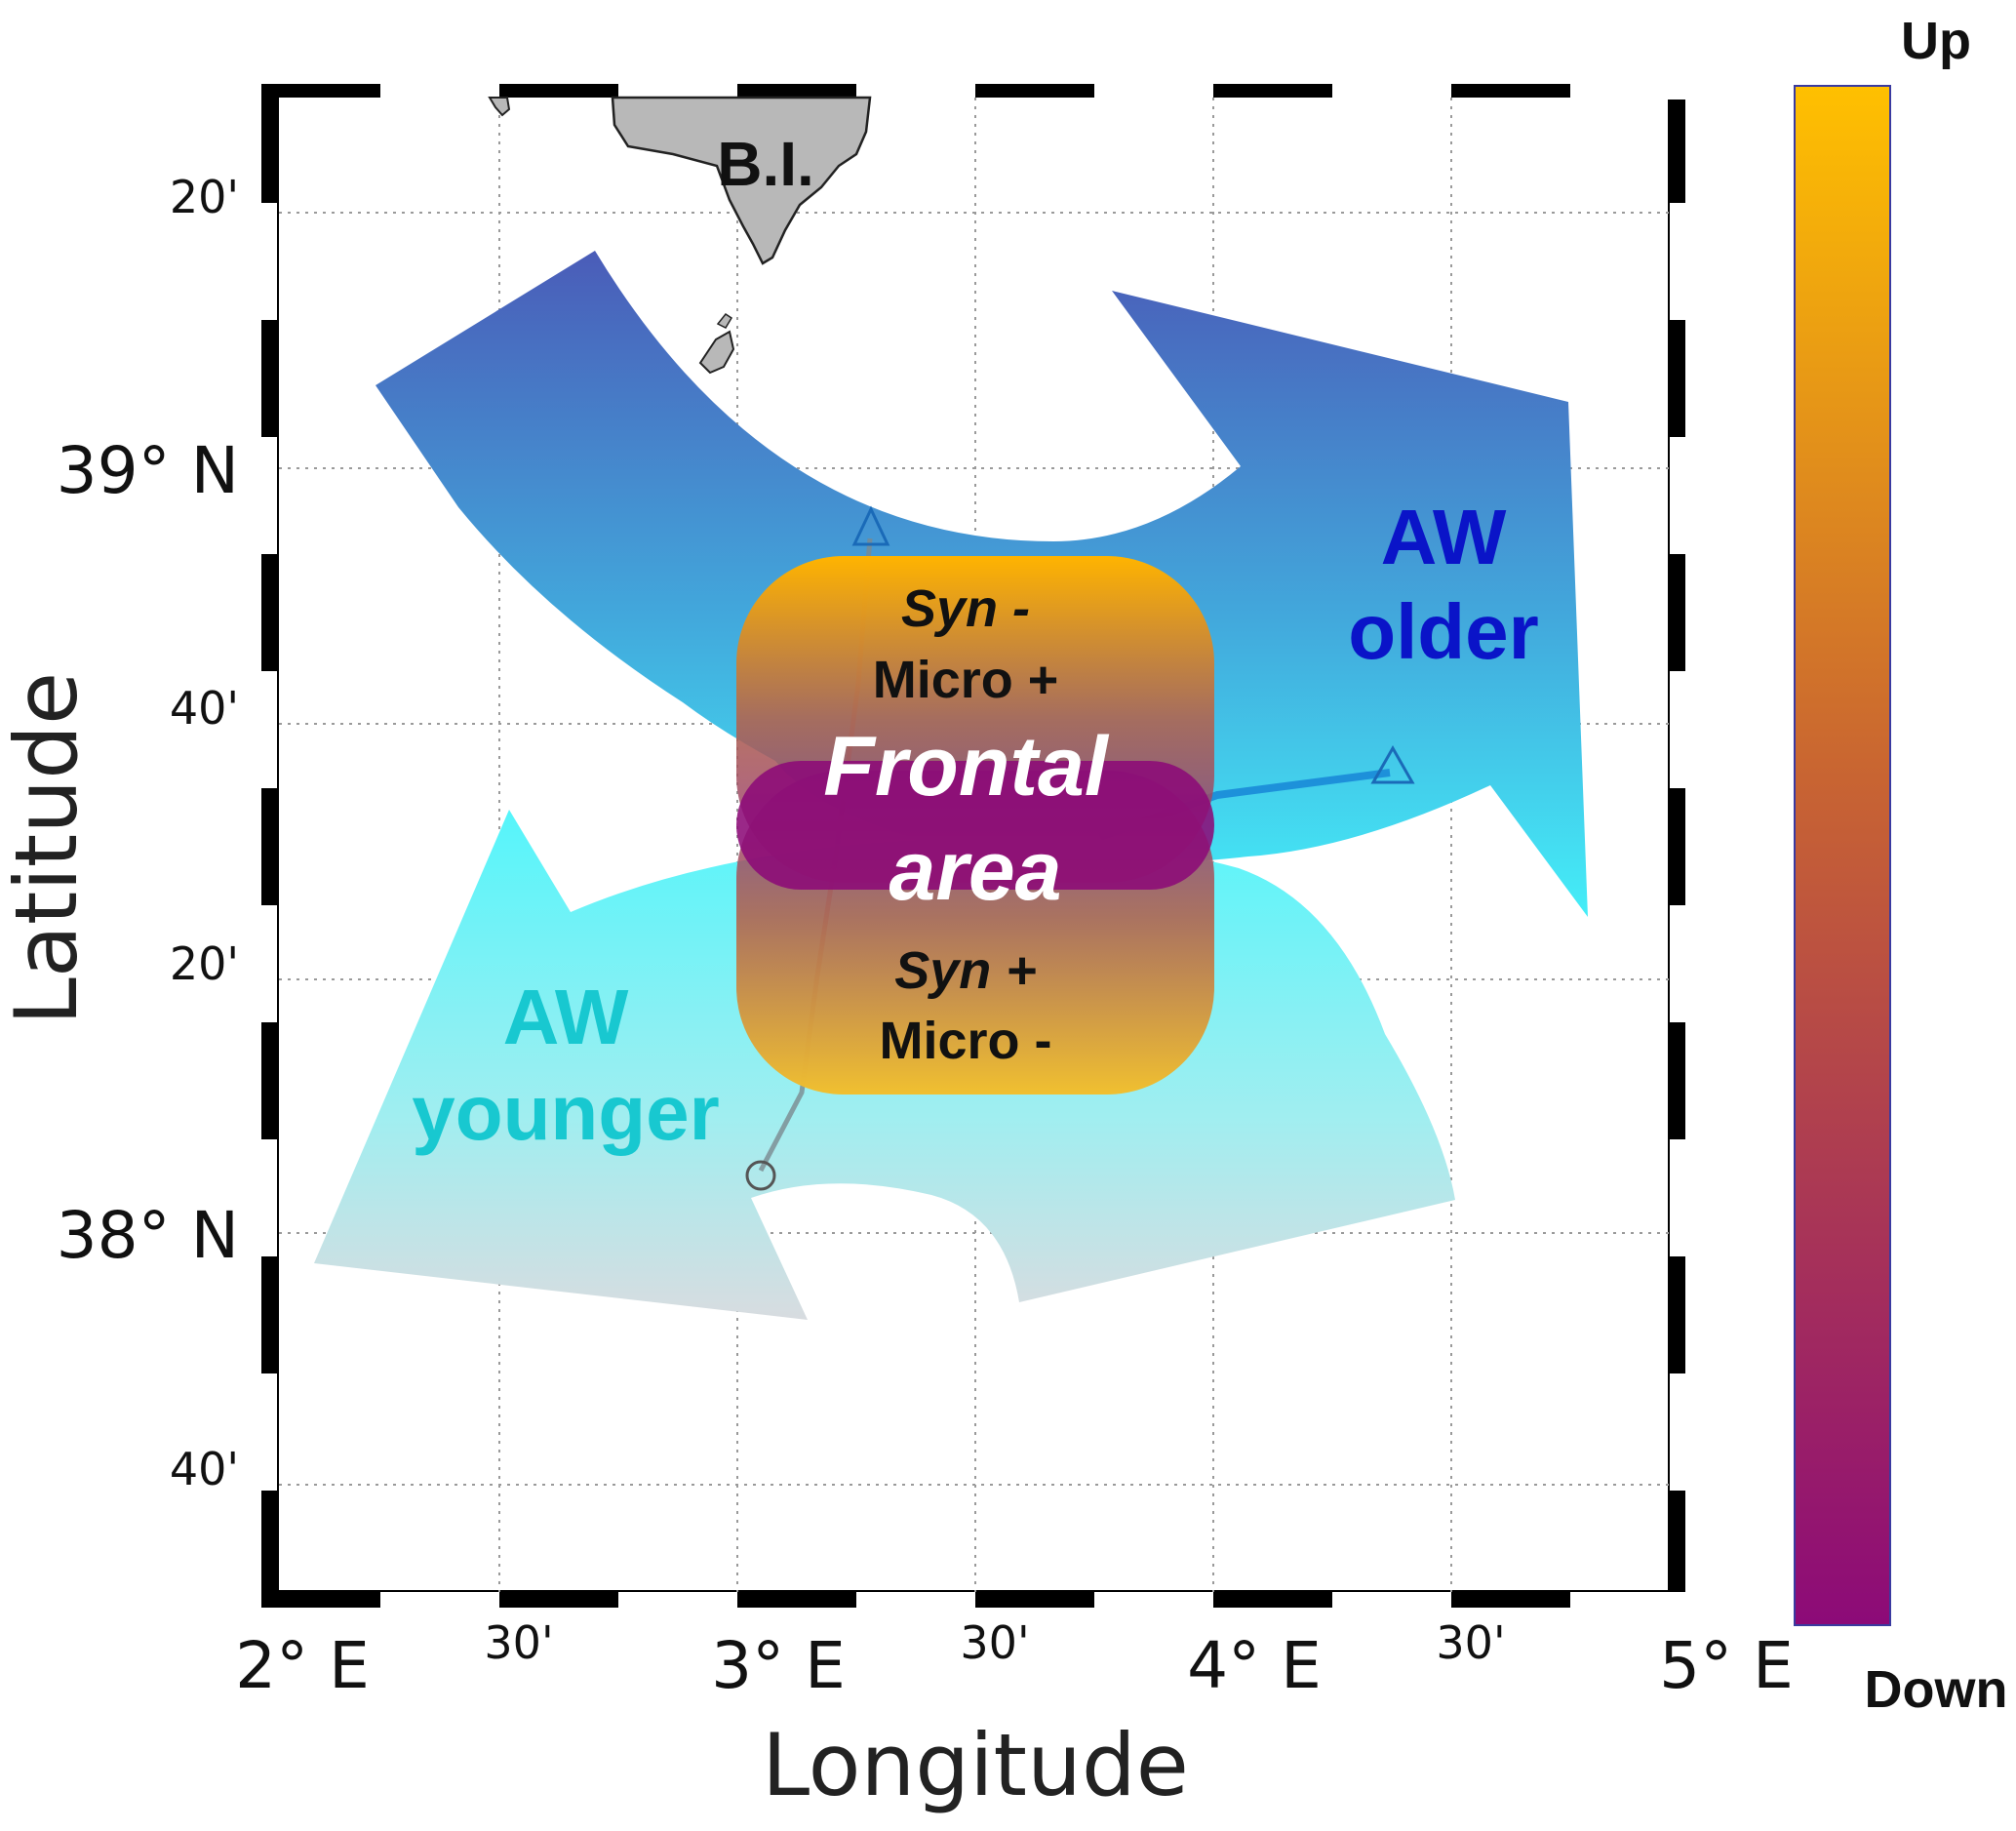  I want to click on y-axis-title: Latitude, so click(48, 848).